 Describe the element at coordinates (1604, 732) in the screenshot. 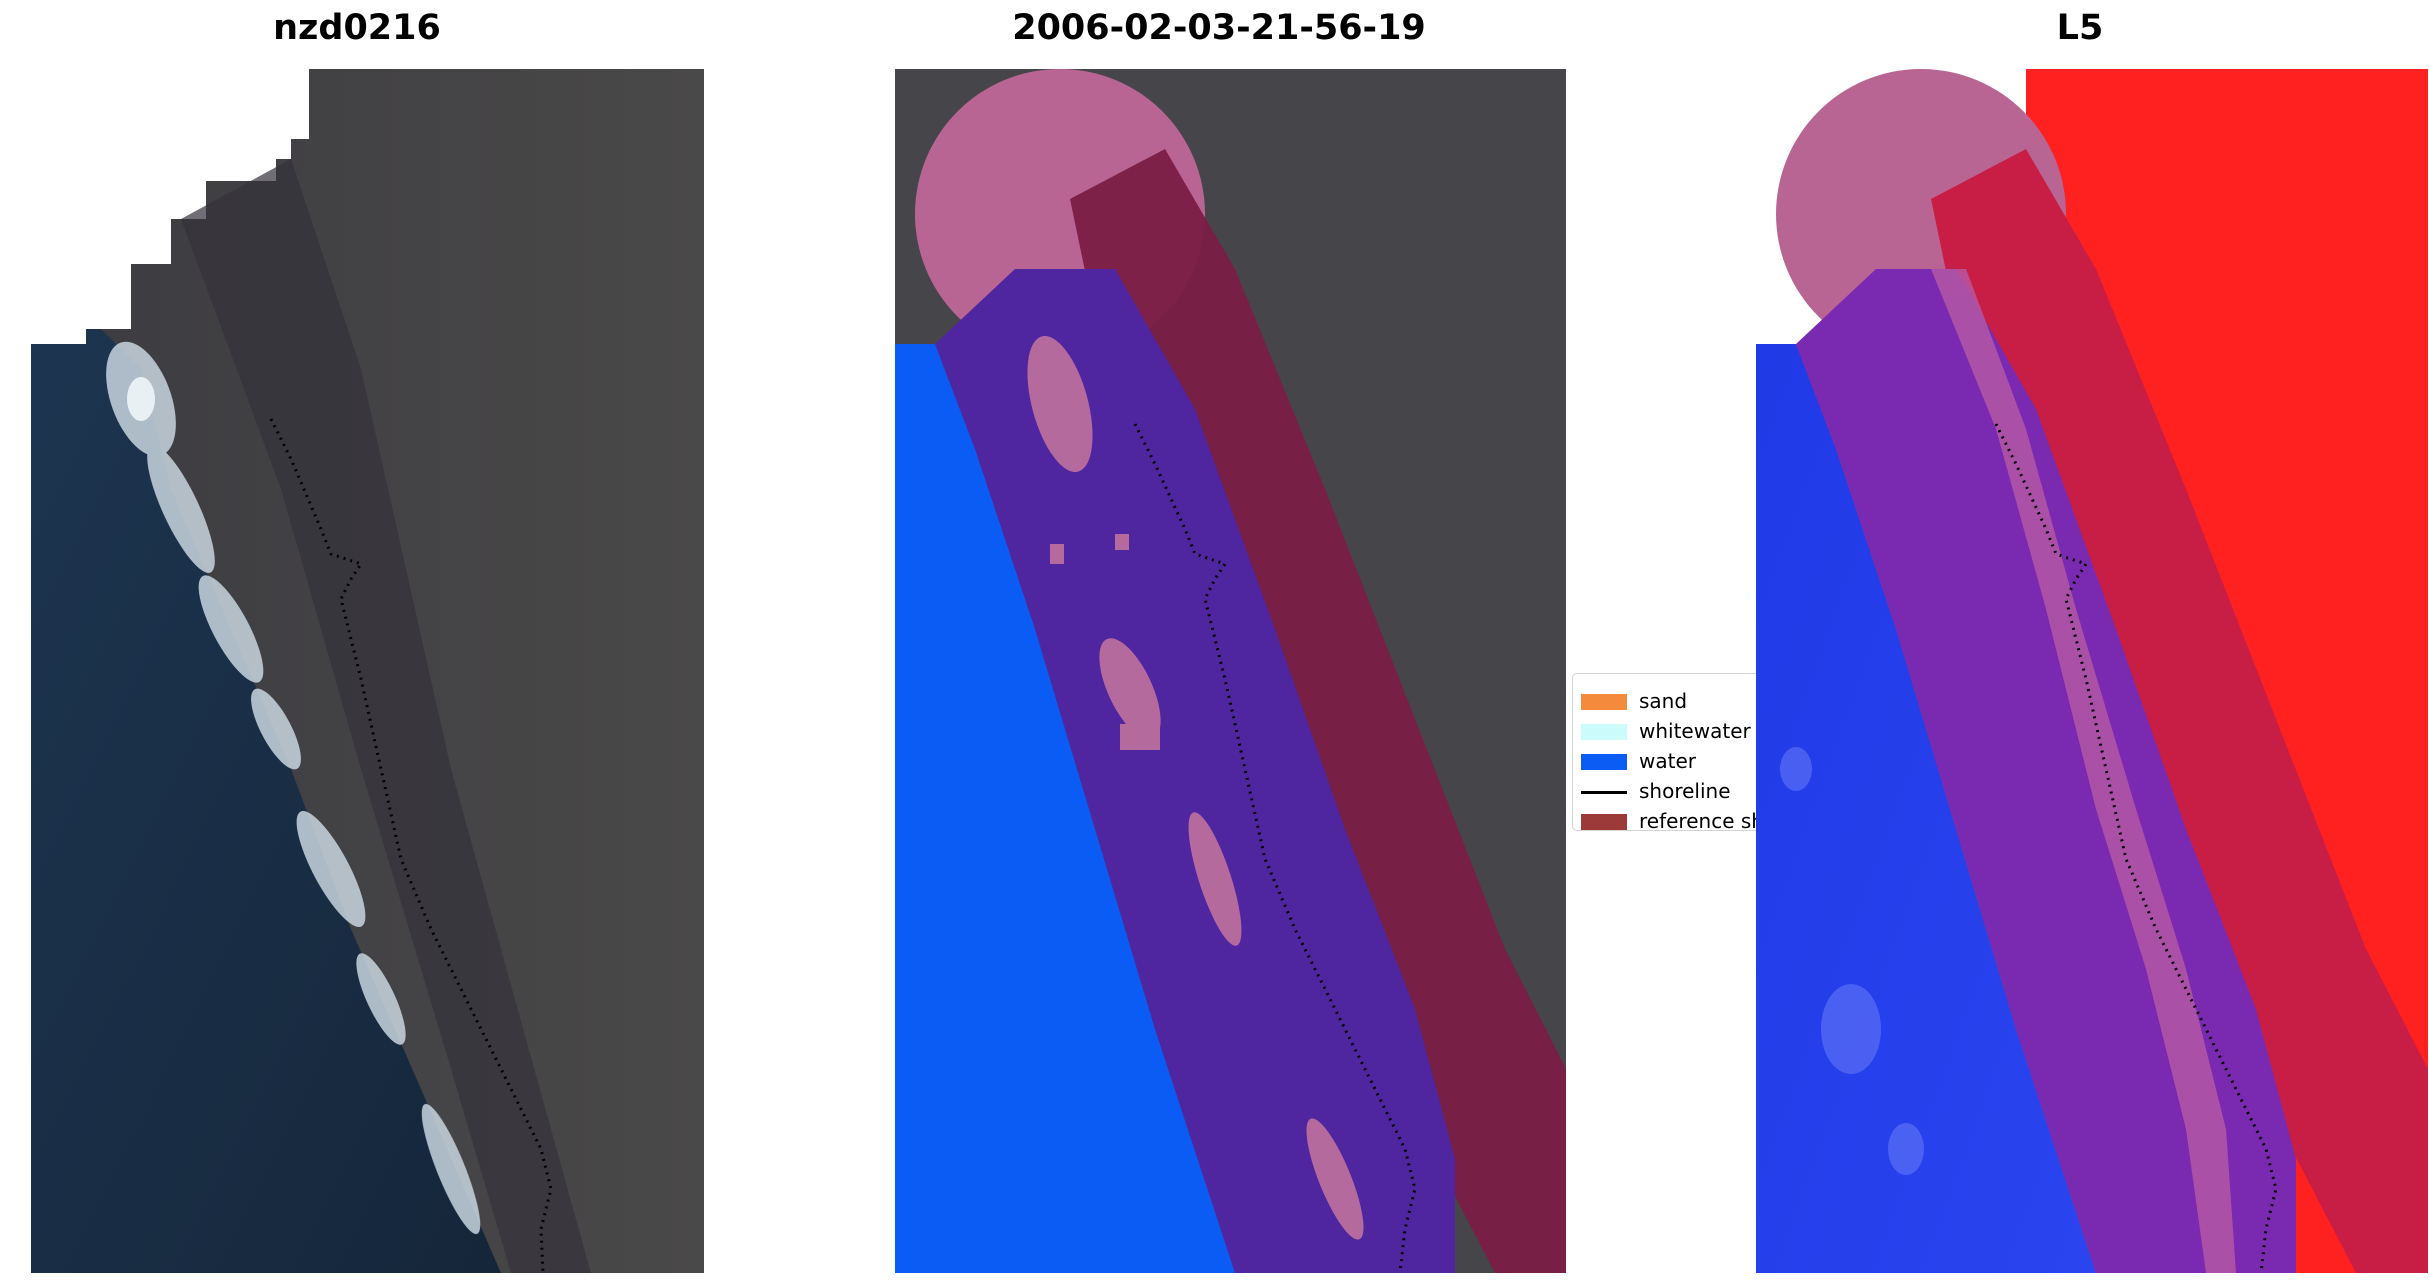

I see `legend-swatch-whitewater` at that location.